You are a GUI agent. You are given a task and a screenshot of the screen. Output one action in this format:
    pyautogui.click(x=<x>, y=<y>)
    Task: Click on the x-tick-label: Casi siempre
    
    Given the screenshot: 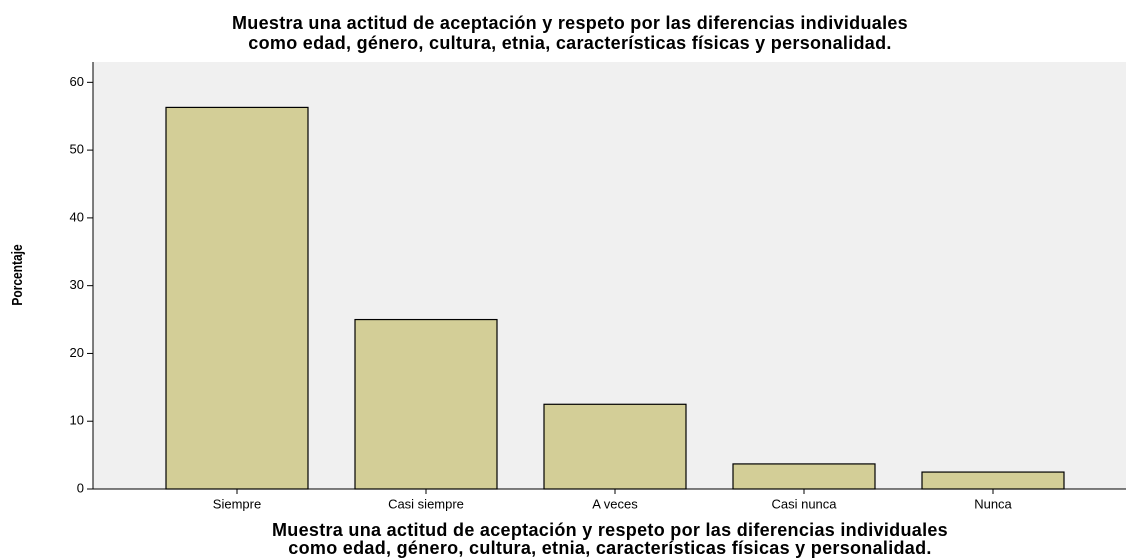 What is the action you would take?
    pyautogui.click(x=426, y=503)
    